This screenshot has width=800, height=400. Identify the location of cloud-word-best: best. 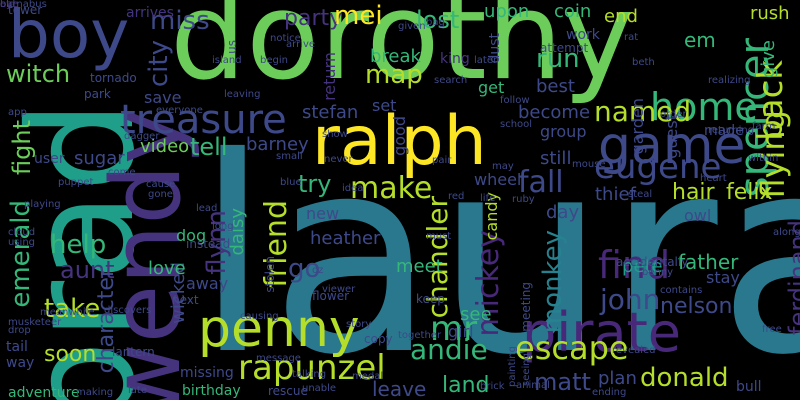
(555, 86).